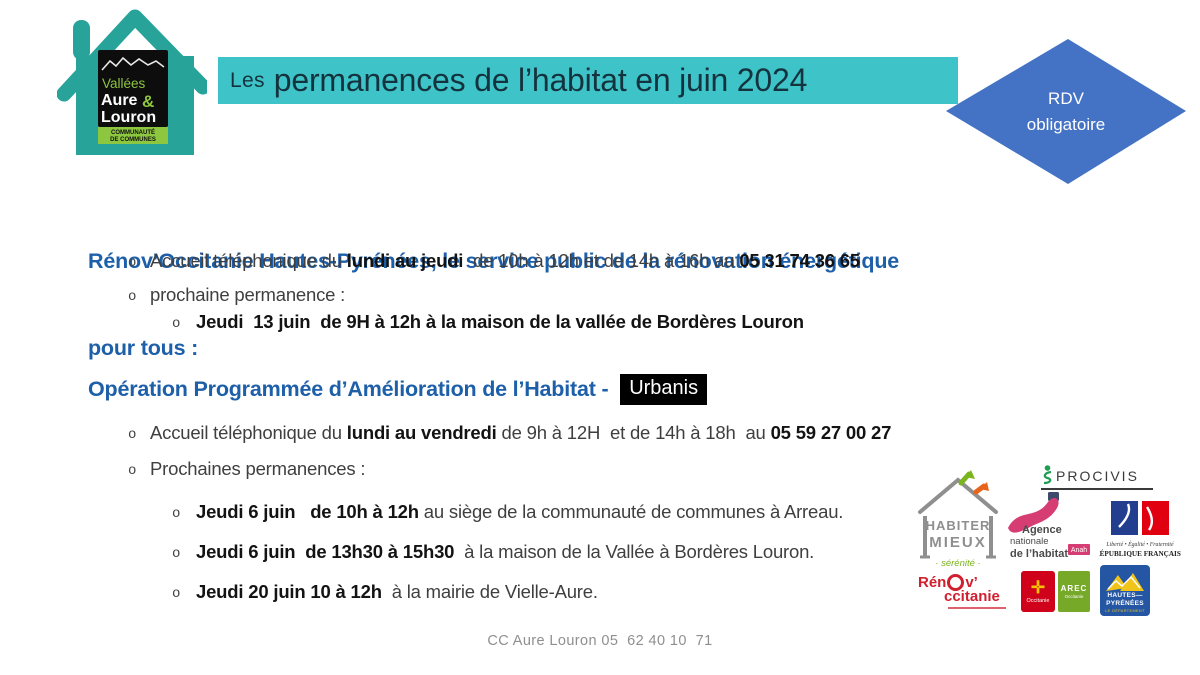 This screenshot has width=1200, height=675. What do you see at coordinates (133, 63) in the screenshot?
I see `mountain-ridge-icon` at bounding box center [133, 63].